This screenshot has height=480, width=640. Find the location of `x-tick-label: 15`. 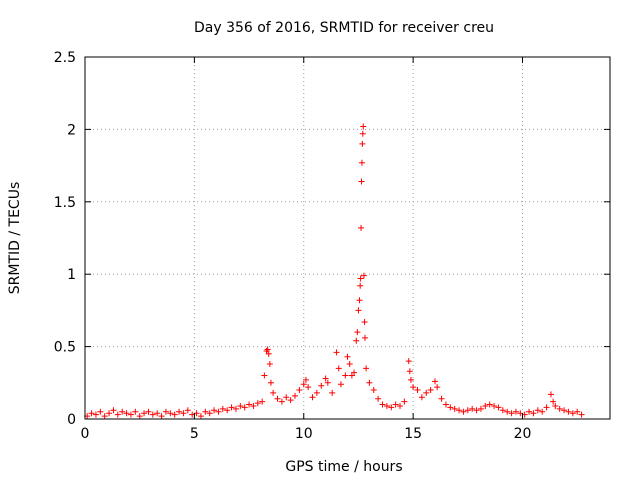

x-tick-label: 15 is located at coordinates (413, 434).